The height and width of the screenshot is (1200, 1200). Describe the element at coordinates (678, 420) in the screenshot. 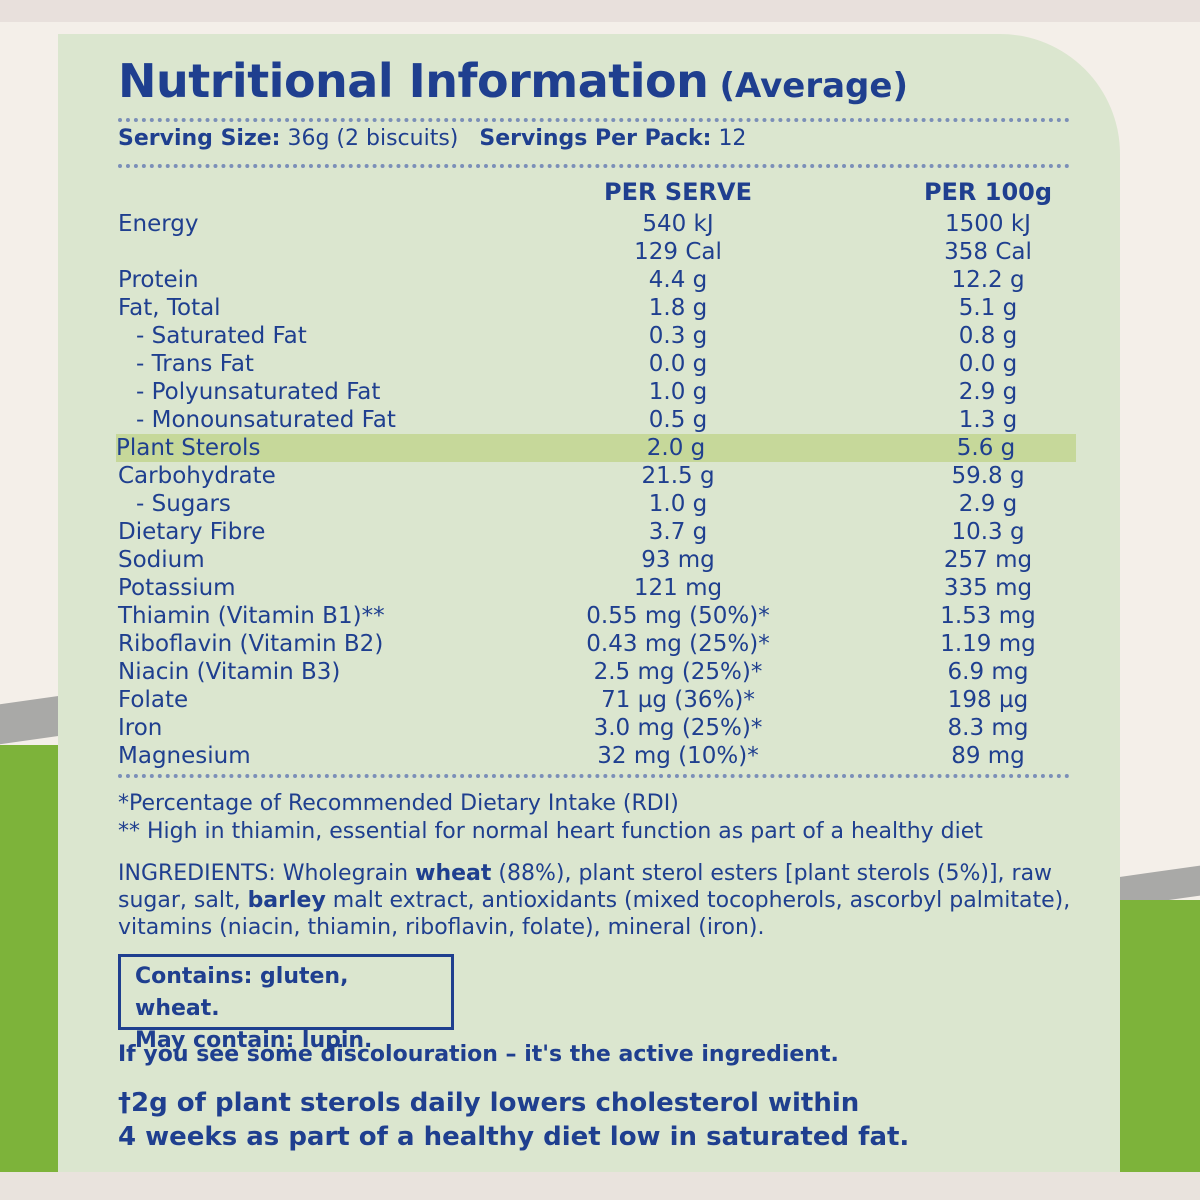

I see `per-serve-value: 0.5 g` at that location.